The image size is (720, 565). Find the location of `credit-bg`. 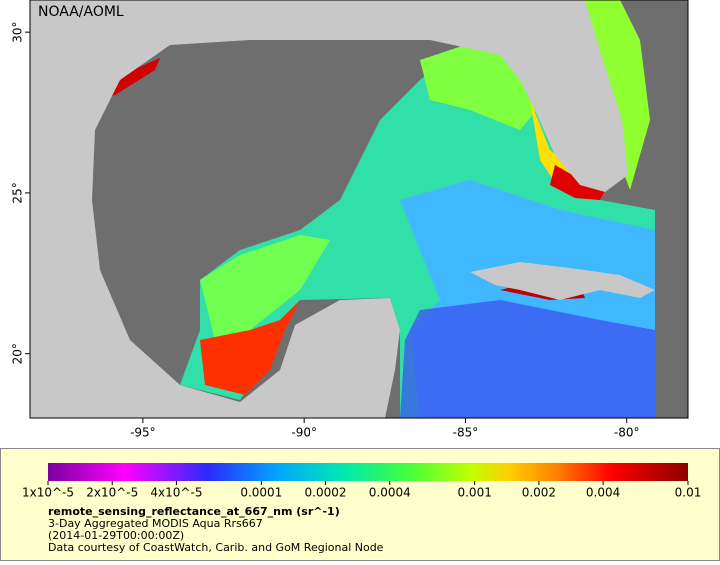

credit-bg is located at coordinates (76, 12).